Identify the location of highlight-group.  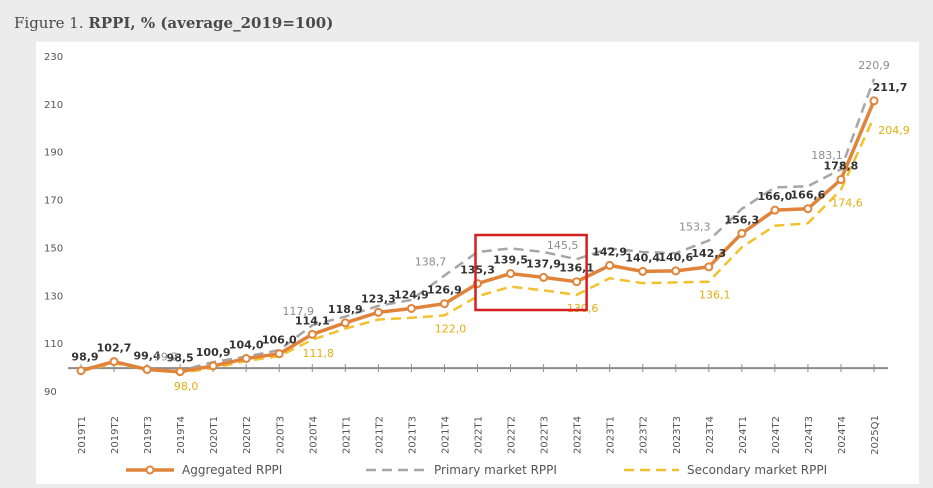
(531, 272).